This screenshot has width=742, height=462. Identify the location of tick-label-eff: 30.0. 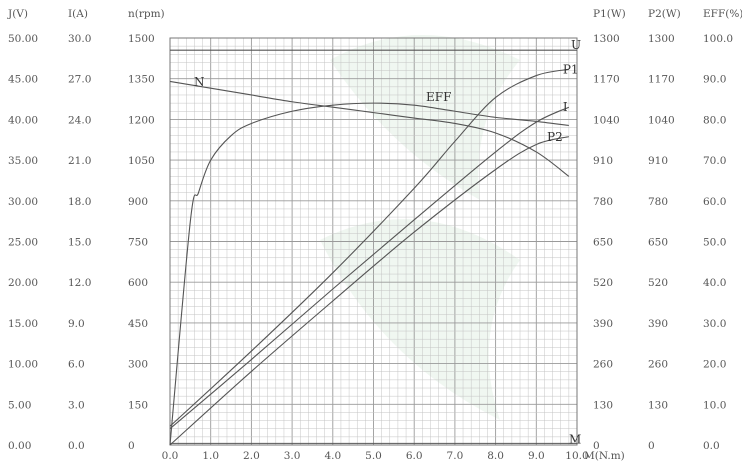
(714, 324).